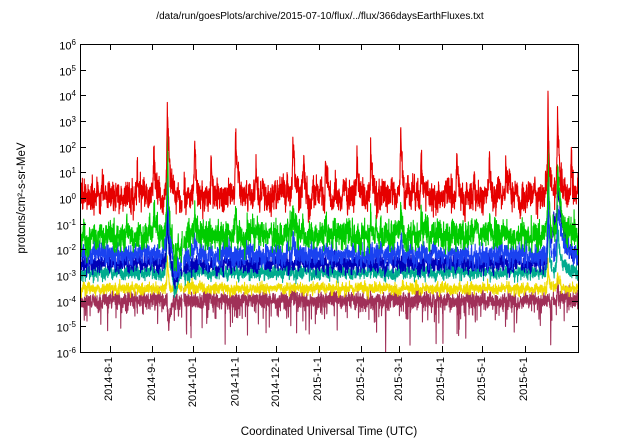 This screenshot has width=640, height=448. I want to click on y-tick-label: 10⁰, so click(67, 199).